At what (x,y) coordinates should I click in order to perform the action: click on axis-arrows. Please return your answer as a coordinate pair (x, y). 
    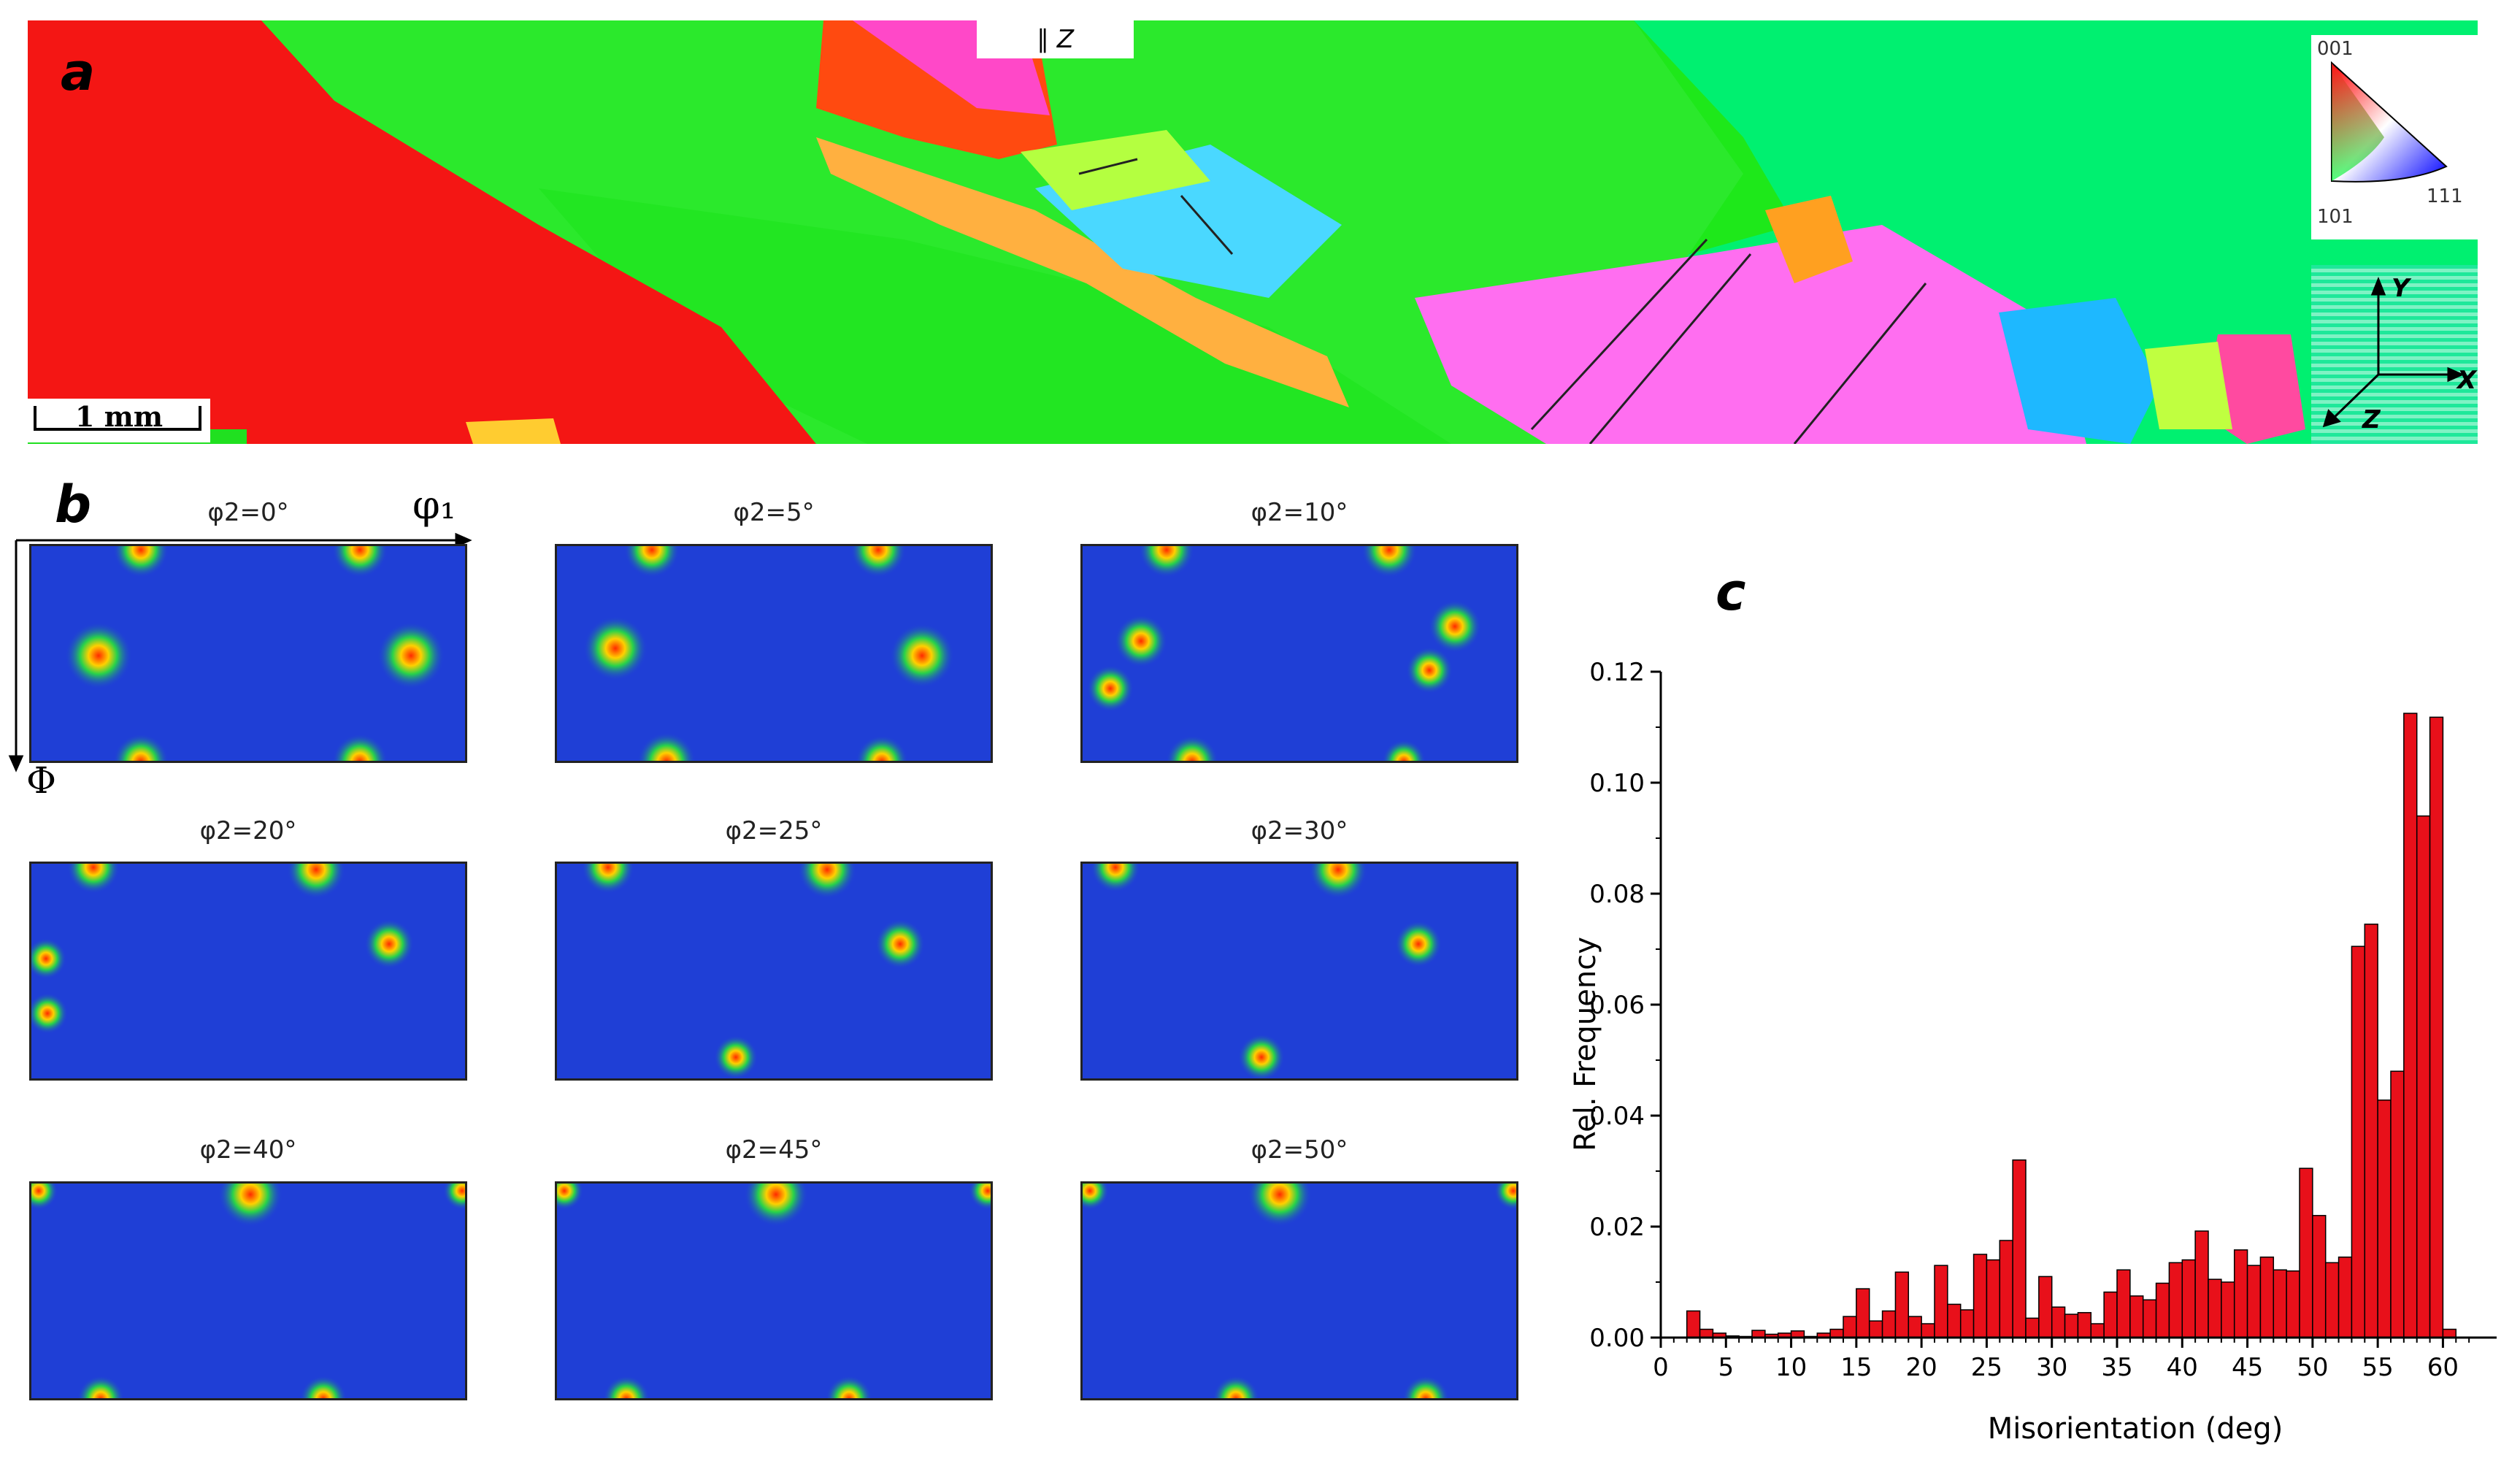
    Looking at the image, I should click on (2393, 352).